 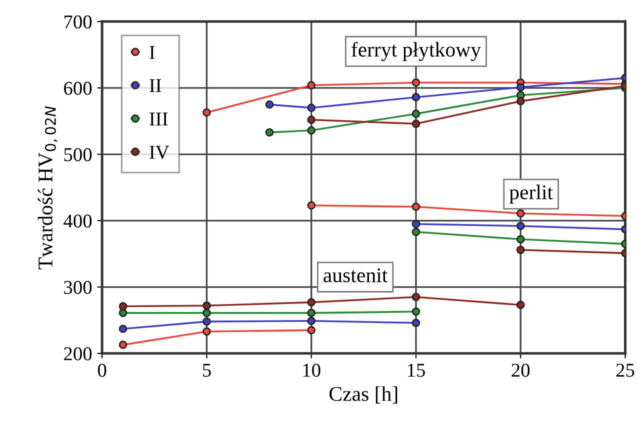 I want to click on x-axis-title: Czas [h], so click(x=364, y=395).